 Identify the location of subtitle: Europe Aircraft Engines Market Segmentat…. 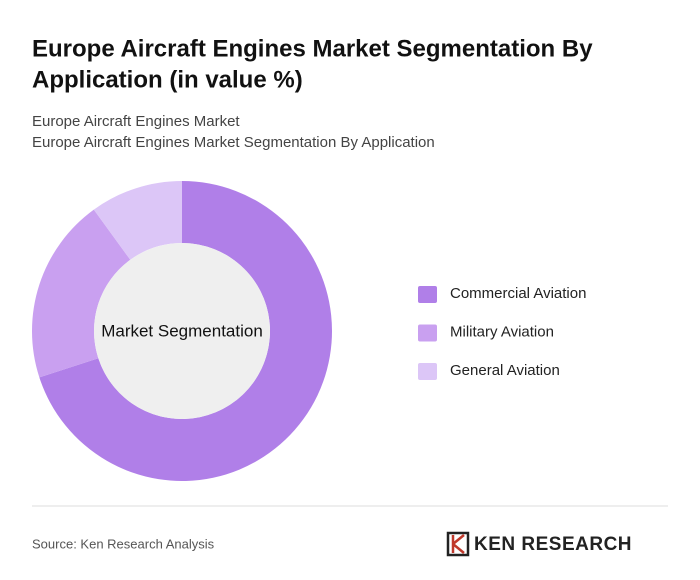
(233, 142).